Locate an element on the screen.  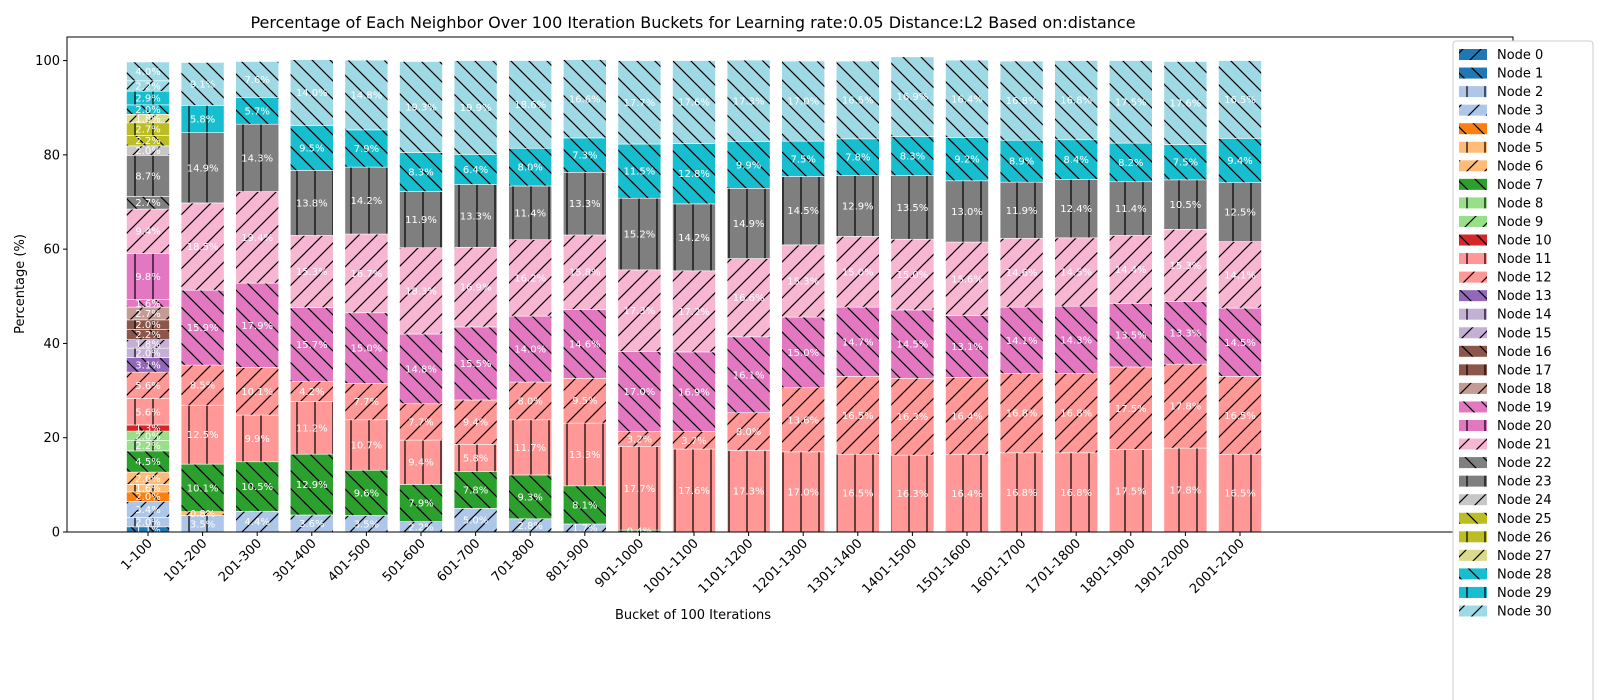
segment-label: 8.2% is located at coordinates (1130, 163).